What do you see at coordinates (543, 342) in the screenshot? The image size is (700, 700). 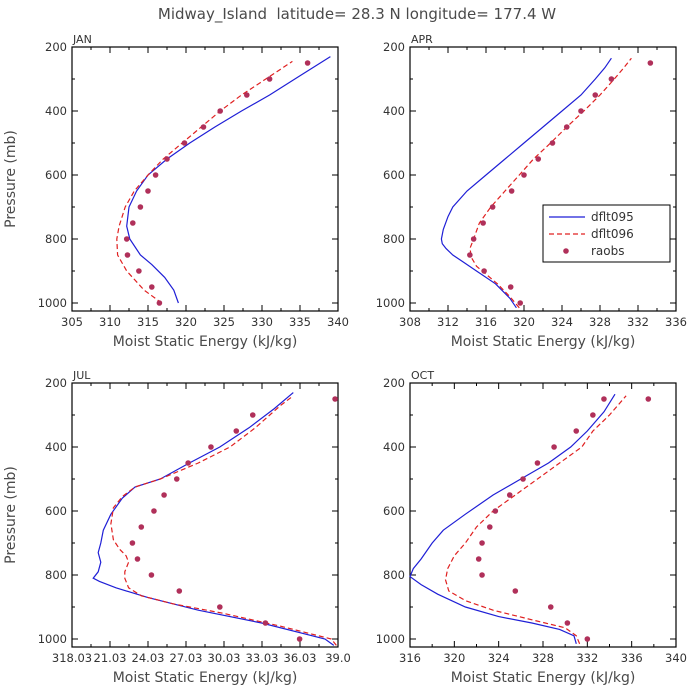 I see `x-axis-label-apr: Moist Static Energy (kJ/kg)` at bounding box center [543, 342].